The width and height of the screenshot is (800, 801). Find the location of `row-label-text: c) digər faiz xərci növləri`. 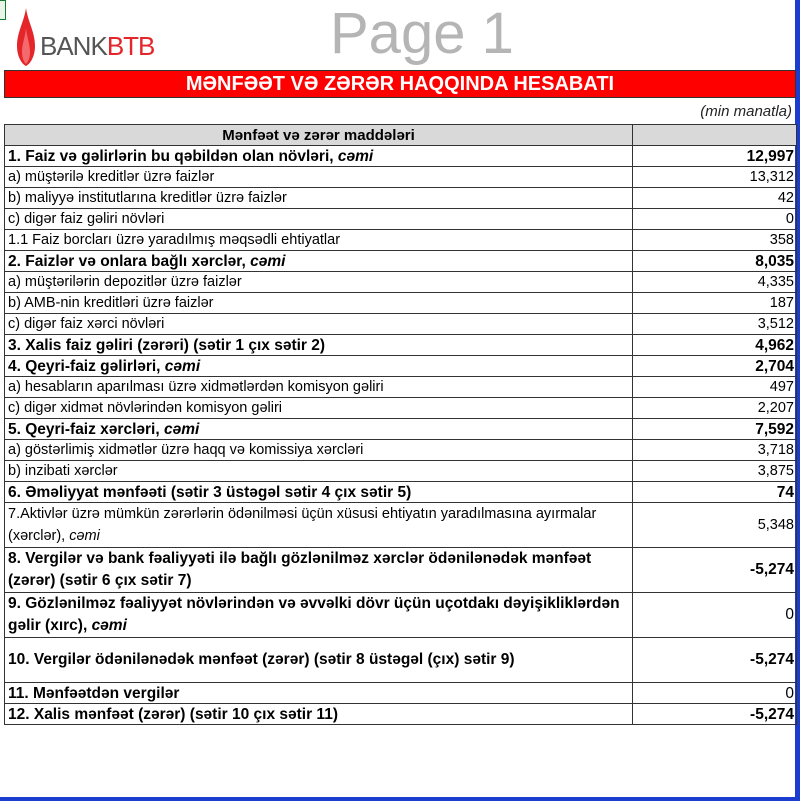

row-label-text: c) digər faiz xərci növləri is located at coordinates (86, 323).